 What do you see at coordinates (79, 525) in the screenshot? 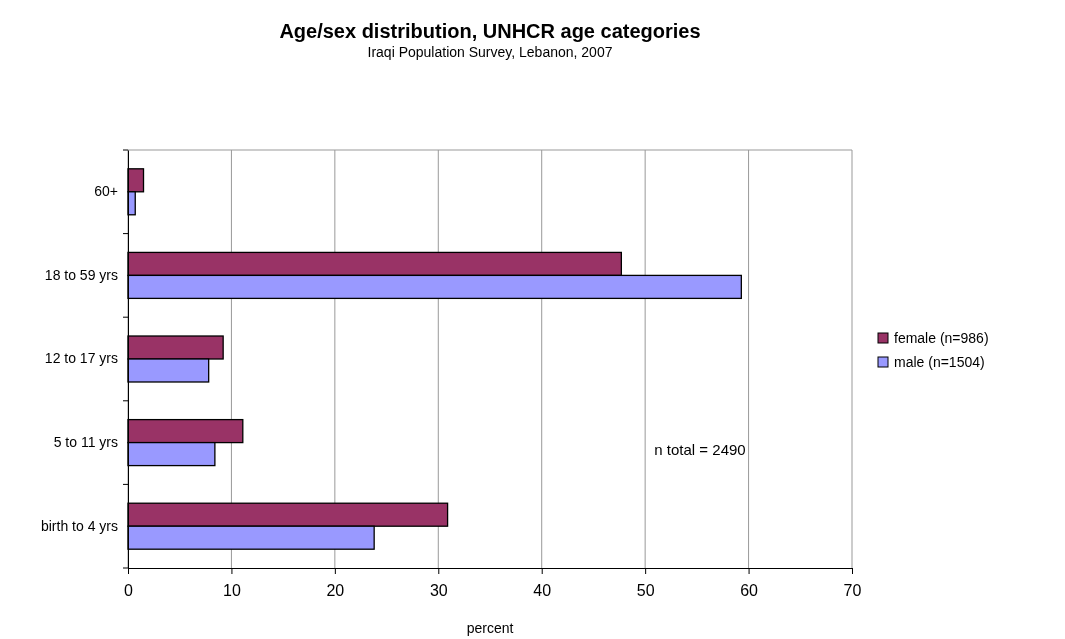
I see `y-tick-label: birth to 4 yrs` at bounding box center [79, 525].